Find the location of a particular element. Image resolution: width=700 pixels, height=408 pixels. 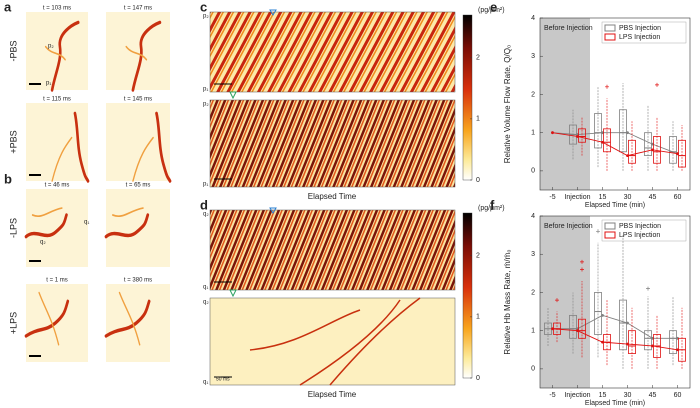

time-label: t = 380 ms is located at coordinates (138, 281).